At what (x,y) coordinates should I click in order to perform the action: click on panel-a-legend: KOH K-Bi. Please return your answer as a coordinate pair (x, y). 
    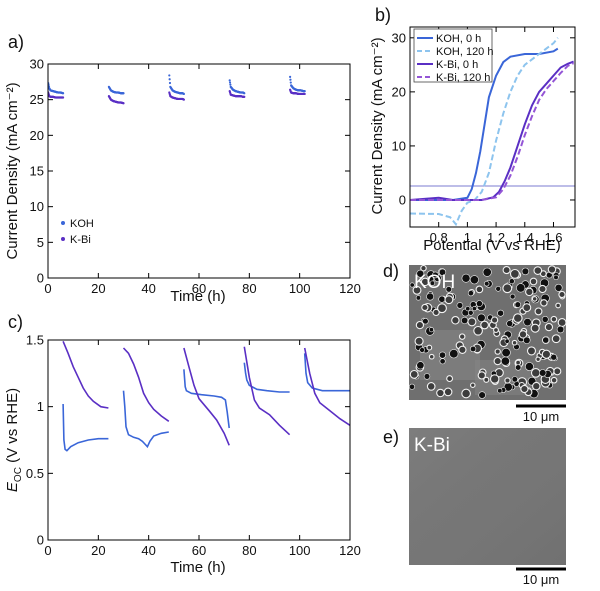
    Looking at the image, I should click on (77, 232).